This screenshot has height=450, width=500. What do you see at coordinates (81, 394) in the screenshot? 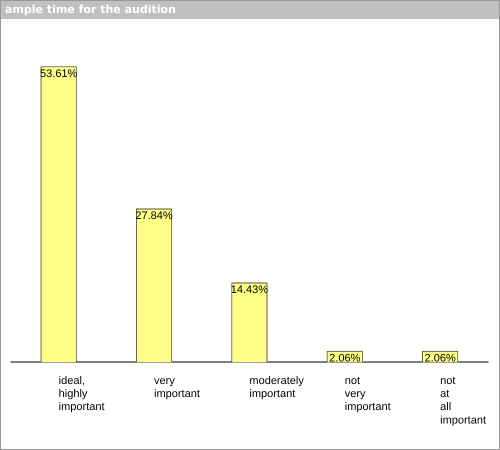
I see `x-tick-label: ideal, highly important` at bounding box center [81, 394].